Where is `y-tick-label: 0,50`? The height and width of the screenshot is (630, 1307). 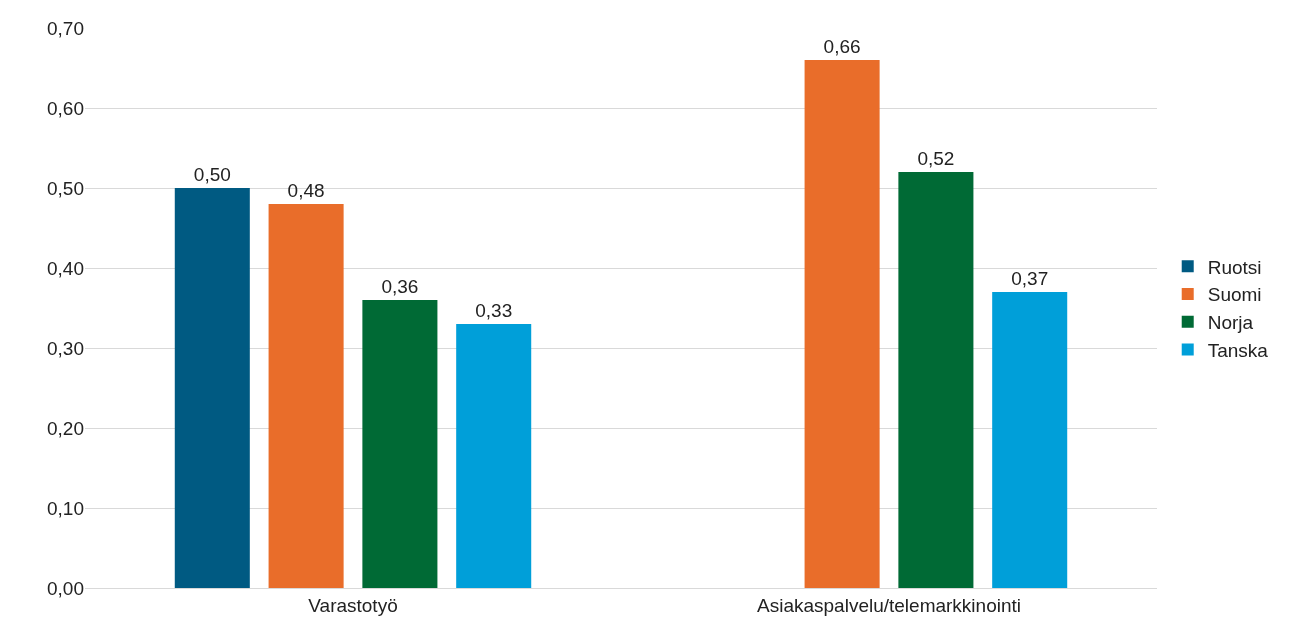 y-tick-label: 0,50 is located at coordinates (65, 188).